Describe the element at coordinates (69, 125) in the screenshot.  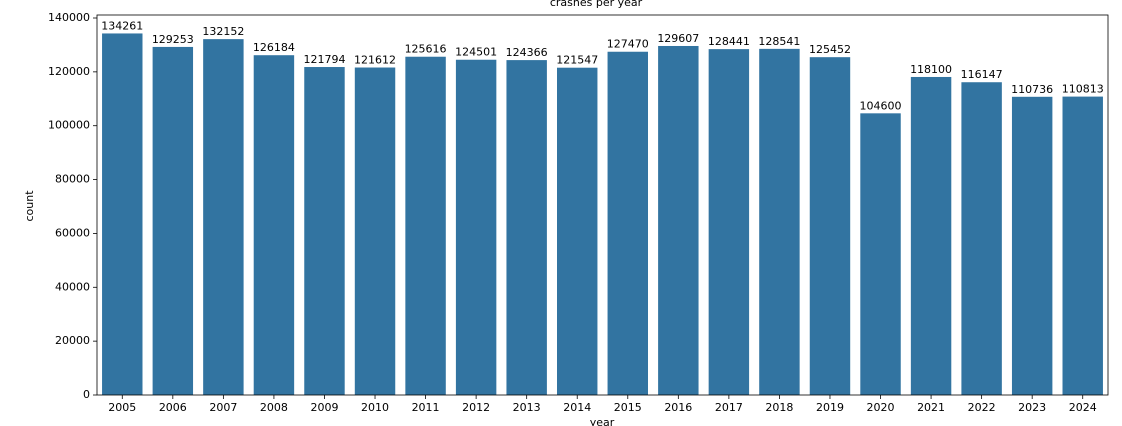
I see `y-tick-label: 100000` at that location.